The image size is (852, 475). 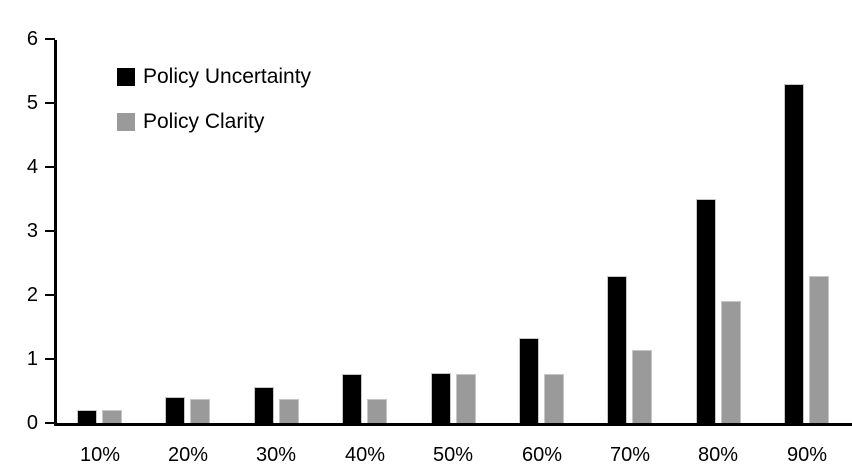 What do you see at coordinates (706, 311) in the screenshot?
I see `bar-policy-uncertainty-80%` at bounding box center [706, 311].